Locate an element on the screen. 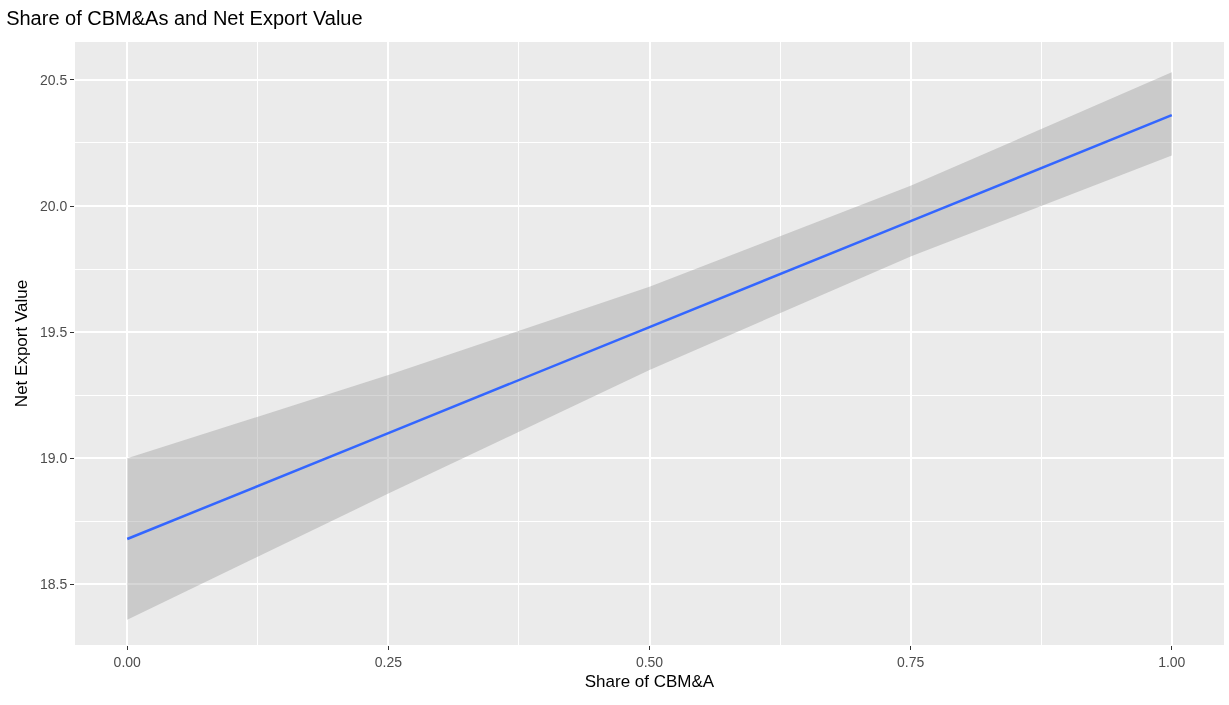 This screenshot has height=705, width=1229. y-tick-label: 19.0 is located at coordinates (53, 458).